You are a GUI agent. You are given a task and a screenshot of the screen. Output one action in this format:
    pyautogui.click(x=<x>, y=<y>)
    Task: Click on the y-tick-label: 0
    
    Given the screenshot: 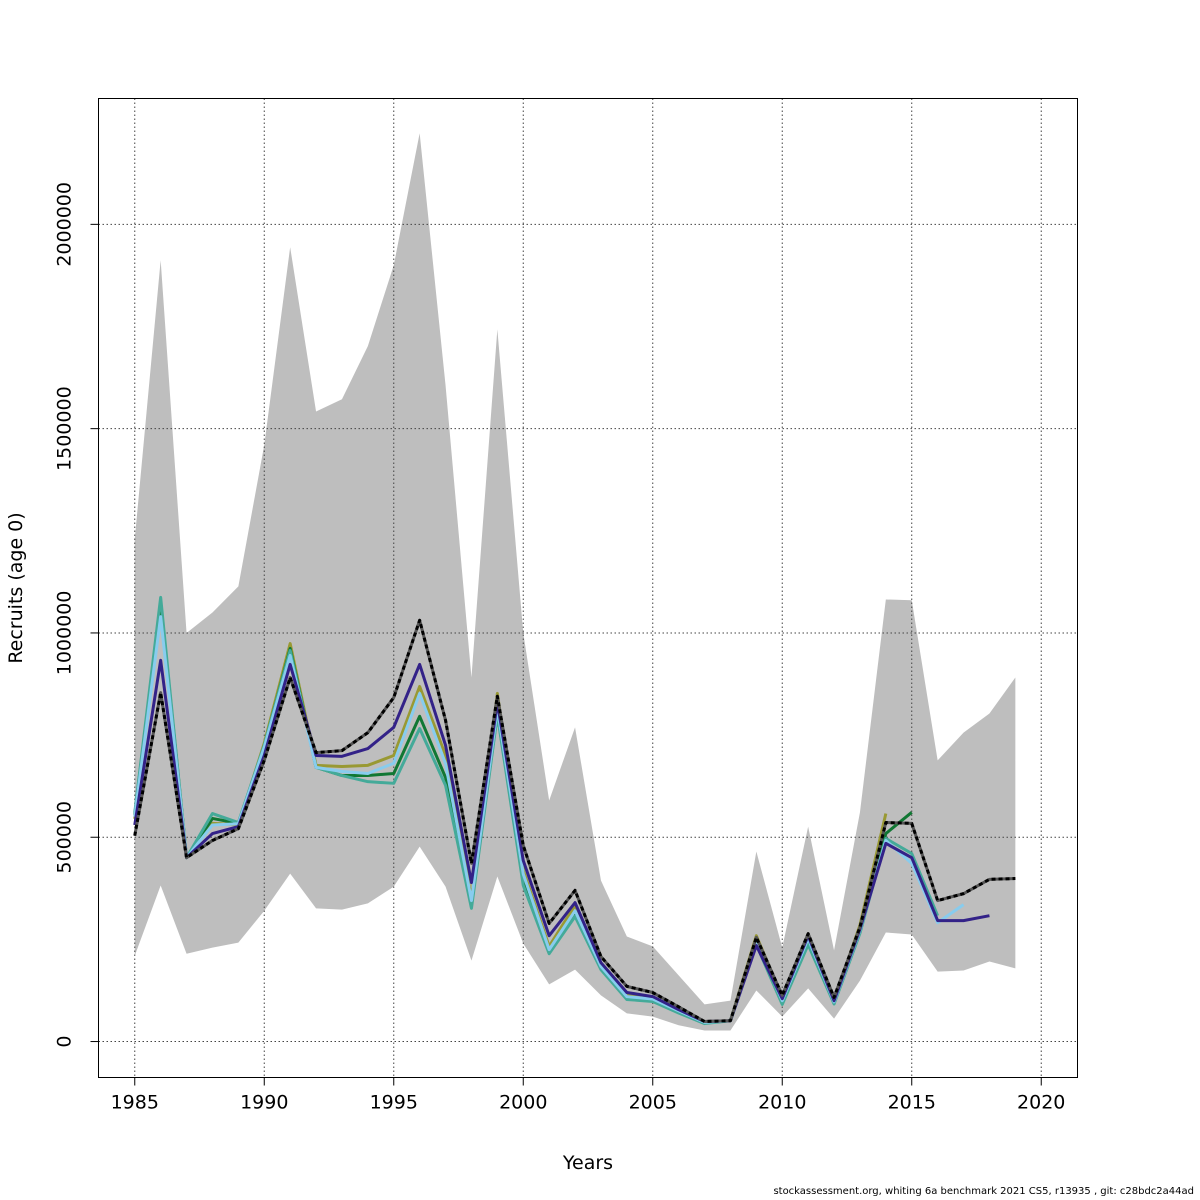 What is the action you would take?
    pyautogui.click(x=65, y=1041)
    